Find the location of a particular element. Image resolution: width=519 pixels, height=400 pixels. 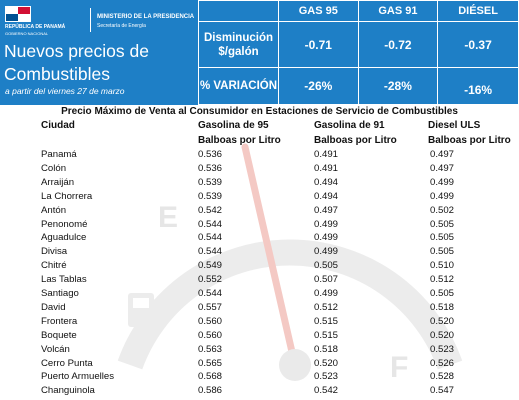

diesel-price-cell: 0.520 is located at coordinates (442, 321).